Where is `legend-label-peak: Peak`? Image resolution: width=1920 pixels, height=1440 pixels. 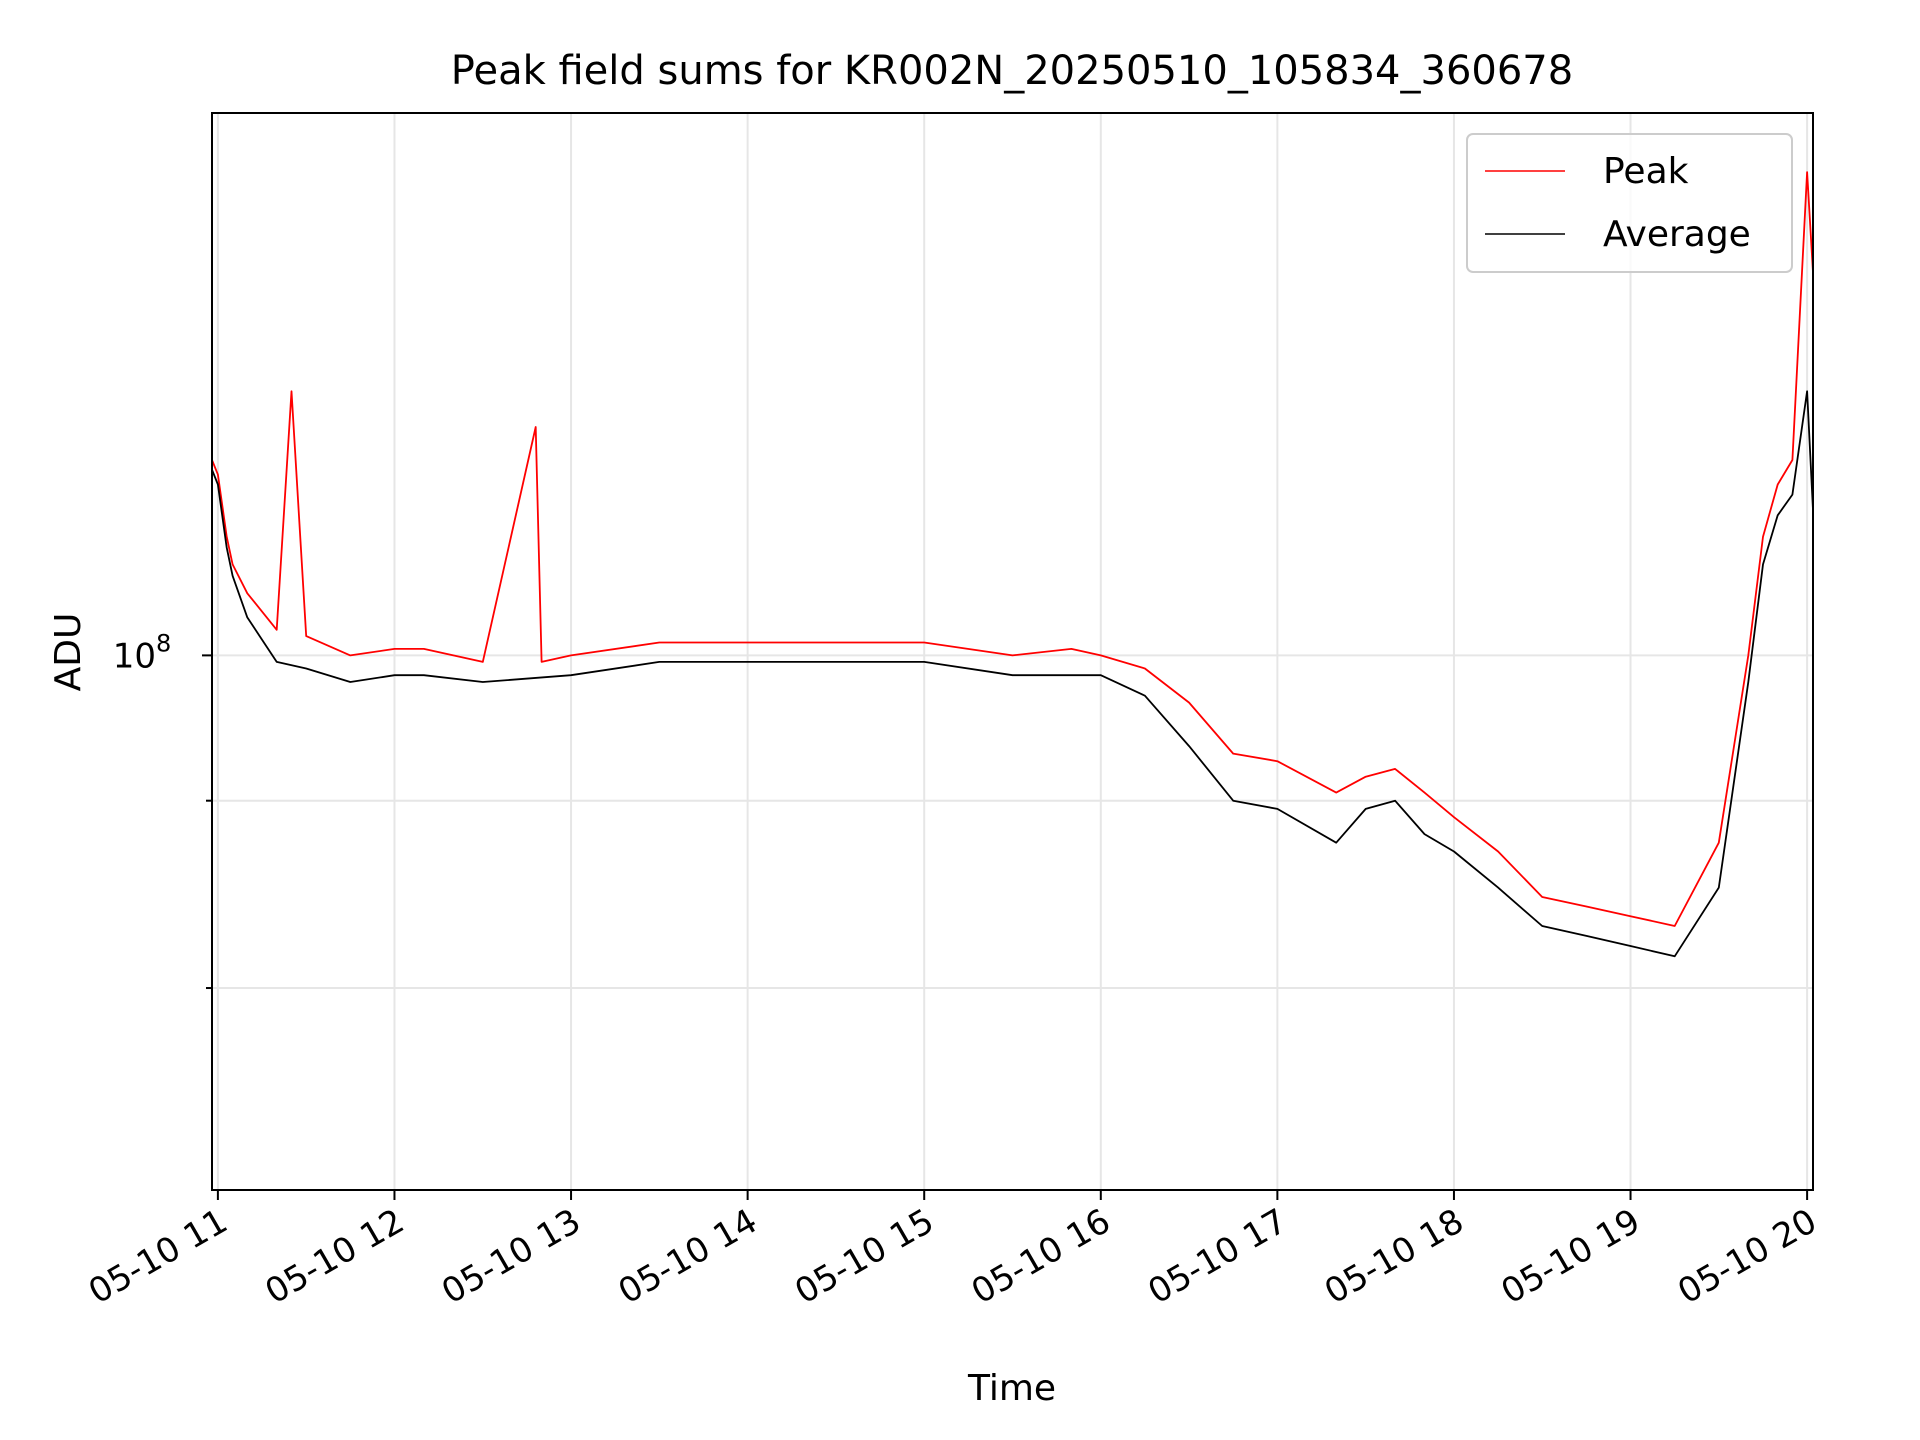
legend-label-peak: Peak is located at coordinates (1646, 171).